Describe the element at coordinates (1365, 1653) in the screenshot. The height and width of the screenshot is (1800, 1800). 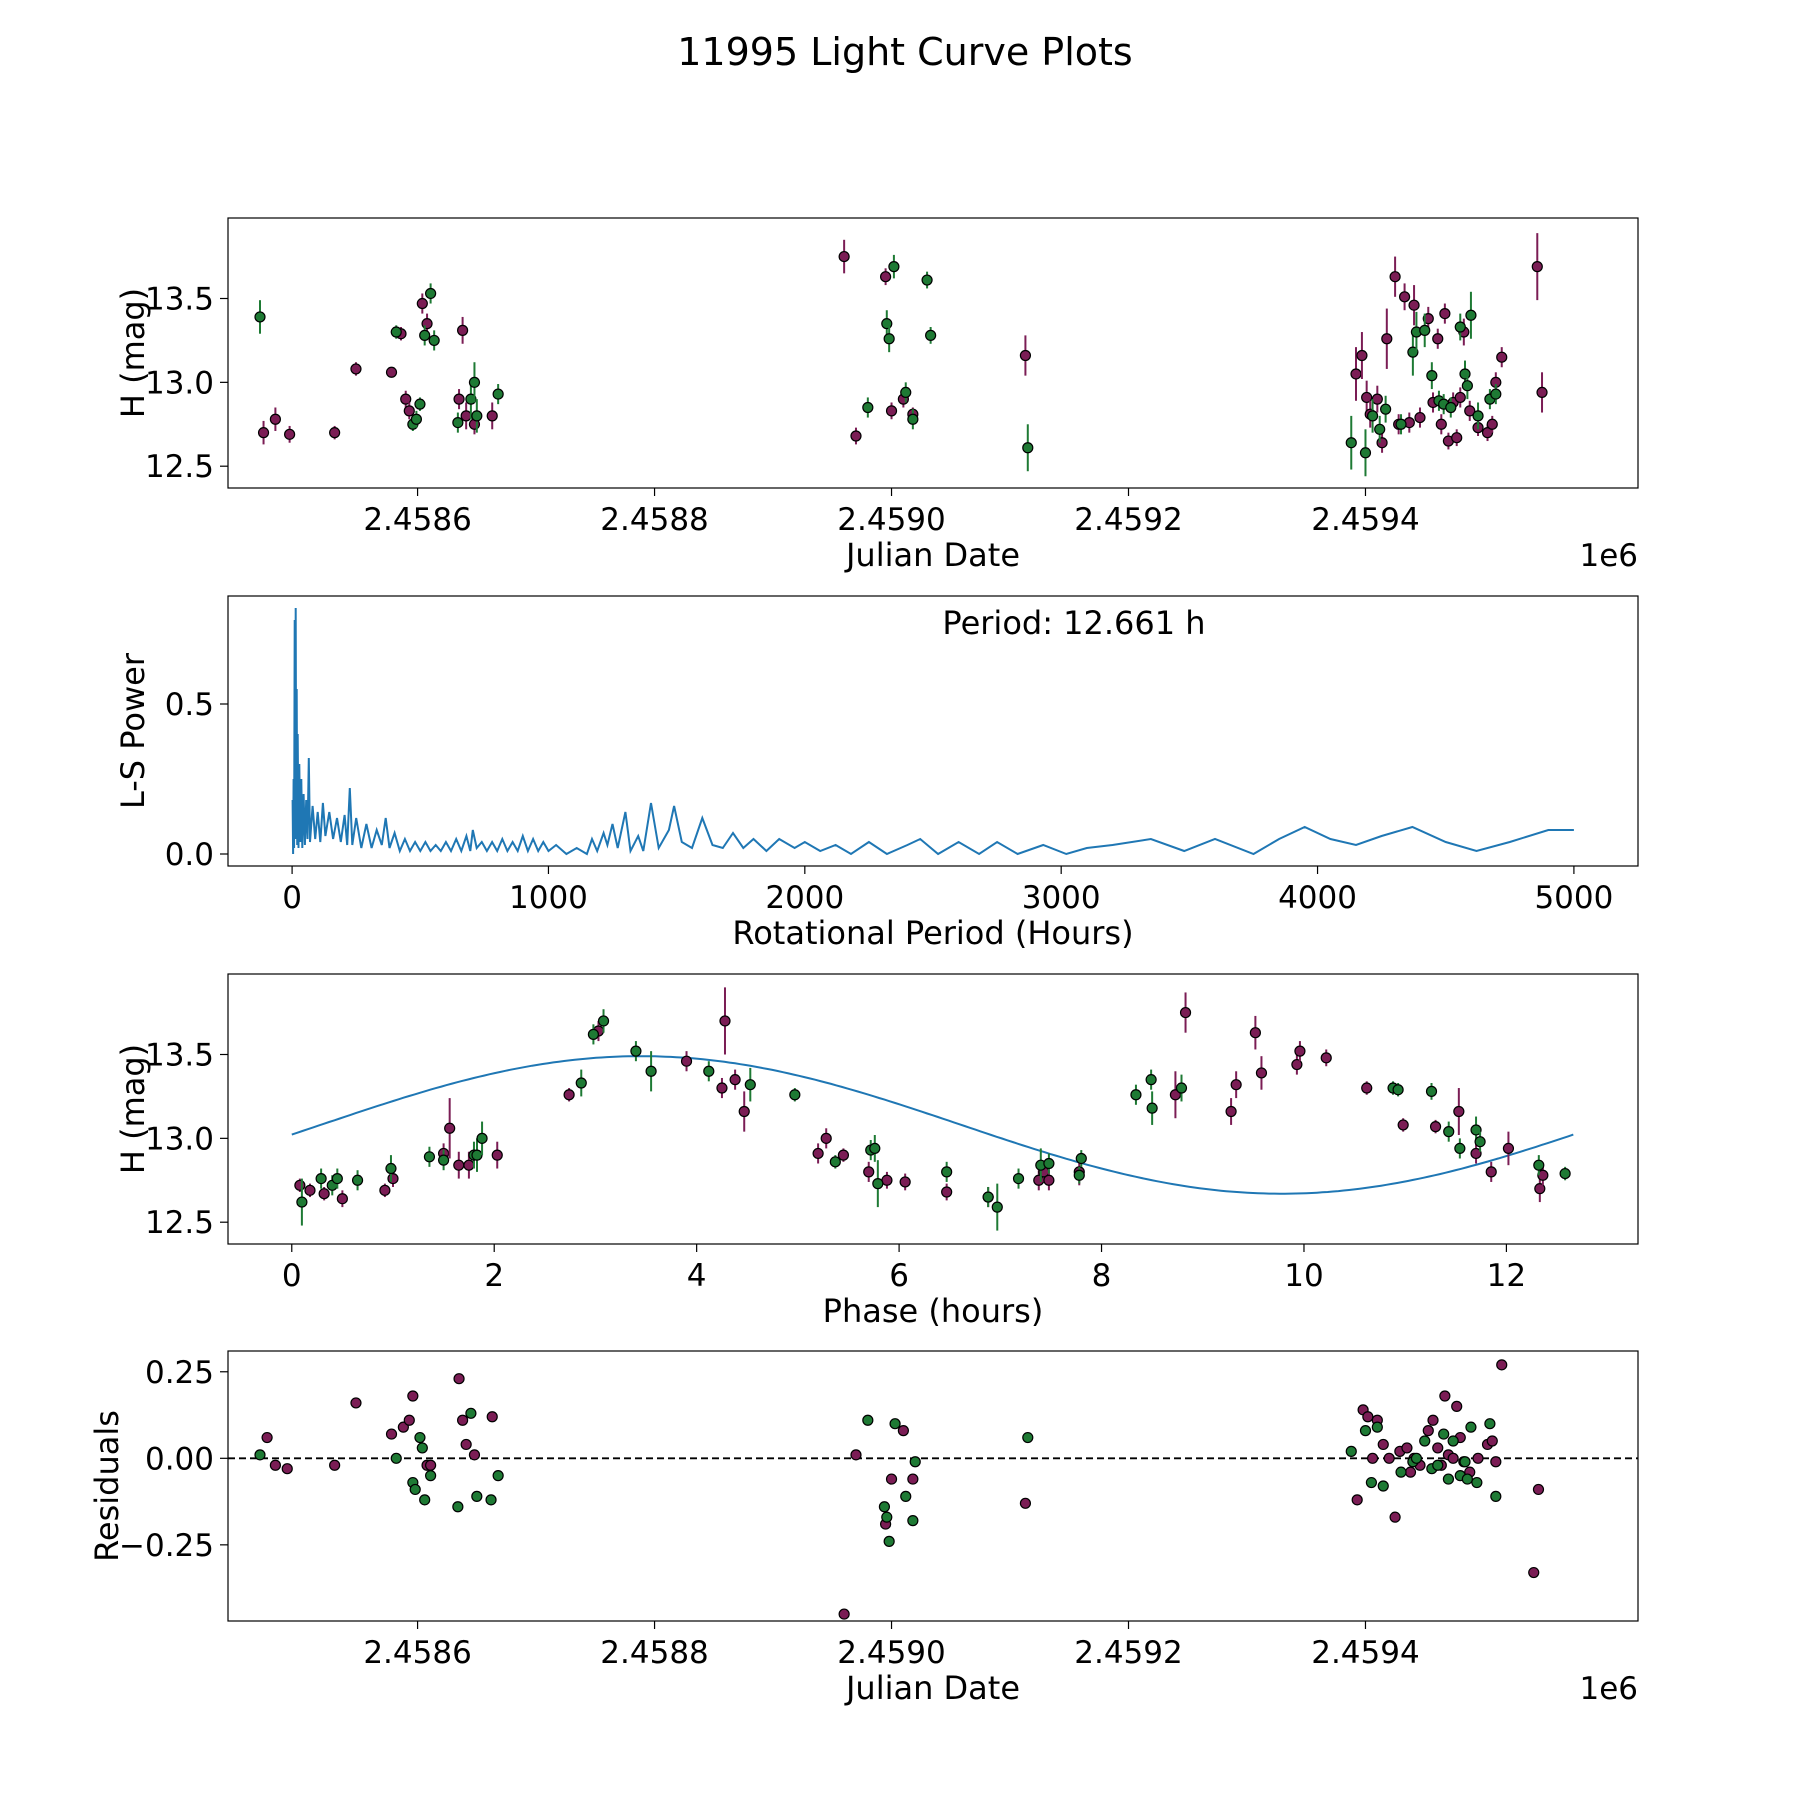
I see `x-tick-label: 2.4594` at that location.